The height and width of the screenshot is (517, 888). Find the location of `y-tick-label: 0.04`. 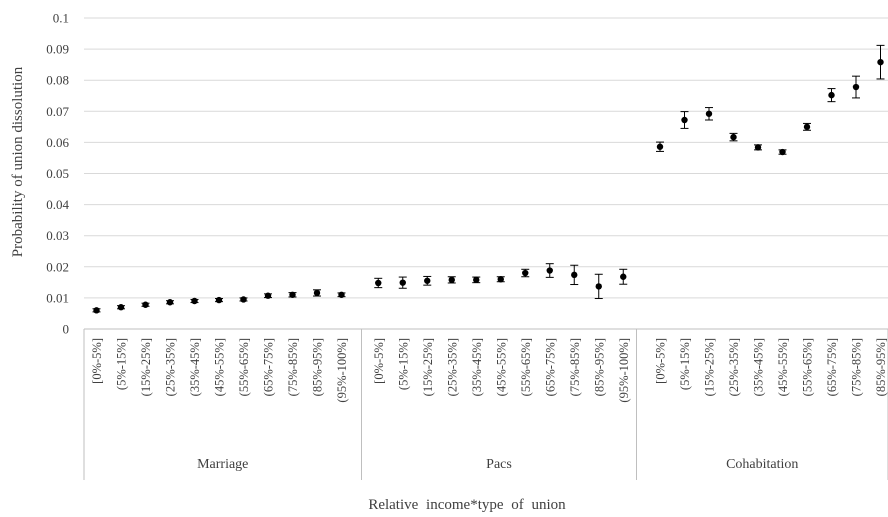

y-tick-label: 0.04 is located at coordinates (57, 204).